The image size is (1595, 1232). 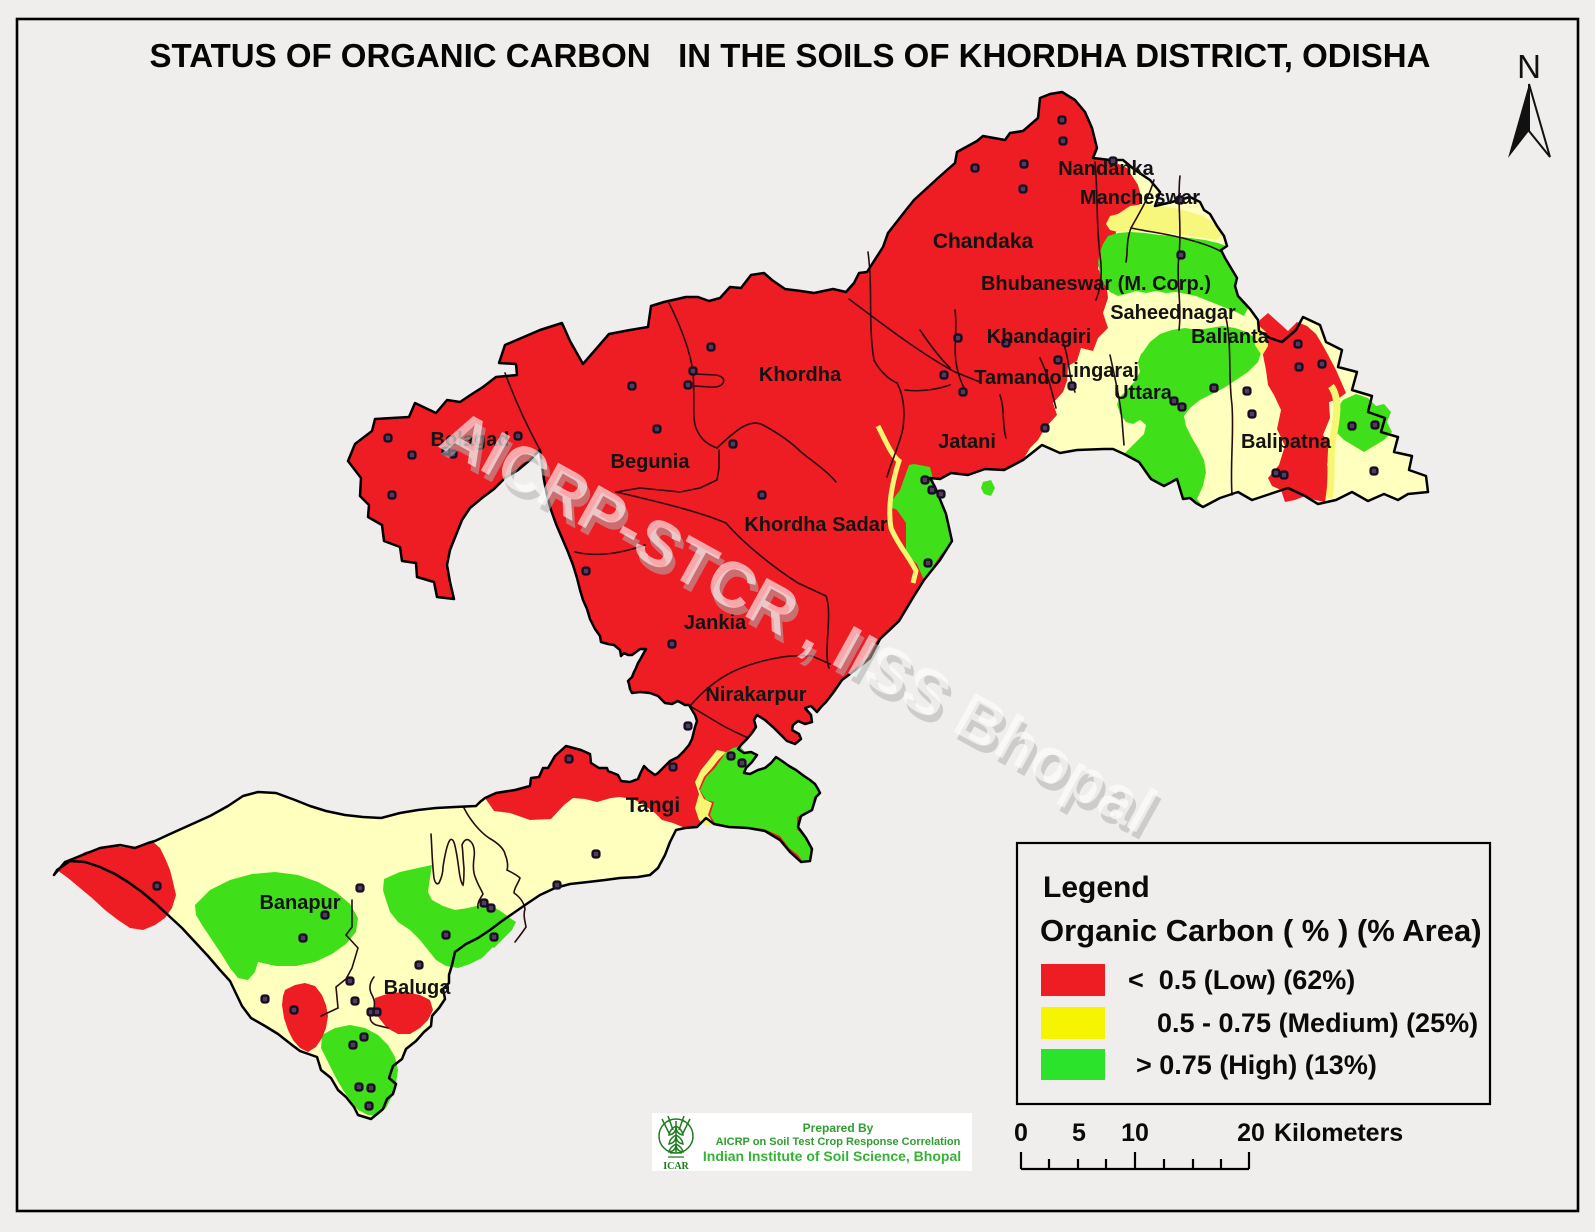 I want to click on svg-text: > 0.75 (High) (13%), so click(x=1256, y=1065).